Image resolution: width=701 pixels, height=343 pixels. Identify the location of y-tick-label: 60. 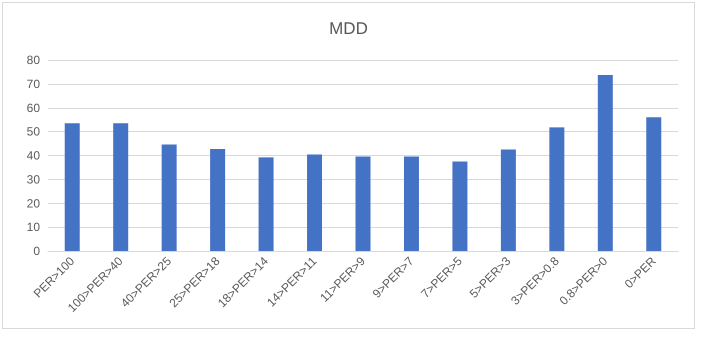
(33, 107).